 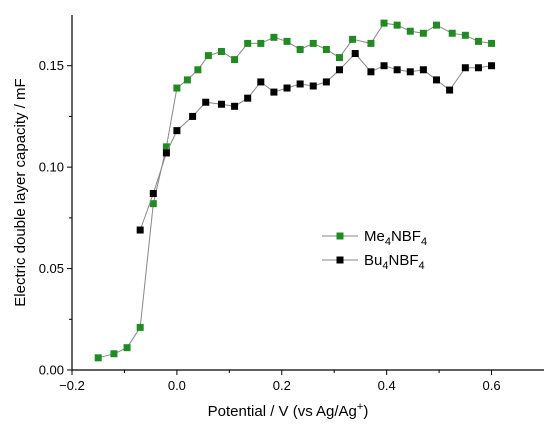 What do you see at coordinates (394, 262) in the screenshot?
I see `legend-label: Bu4NBF4` at bounding box center [394, 262].